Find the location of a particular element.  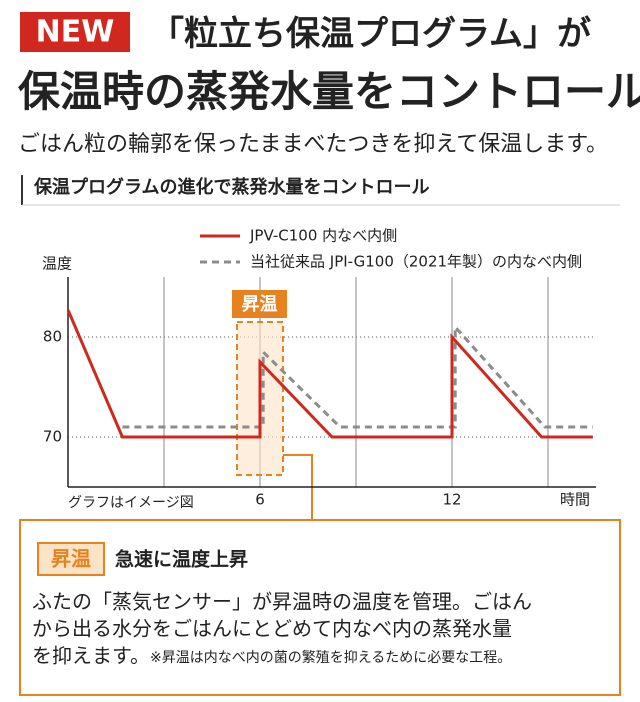

annotation-label: 昇温 is located at coordinates (260, 304).